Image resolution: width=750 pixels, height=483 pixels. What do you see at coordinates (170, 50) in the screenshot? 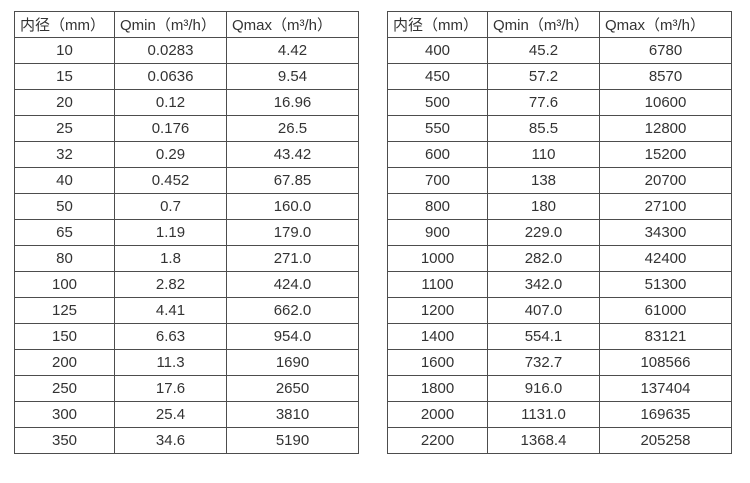
I see `table-cell: 0.0283` at bounding box center [170, 50].